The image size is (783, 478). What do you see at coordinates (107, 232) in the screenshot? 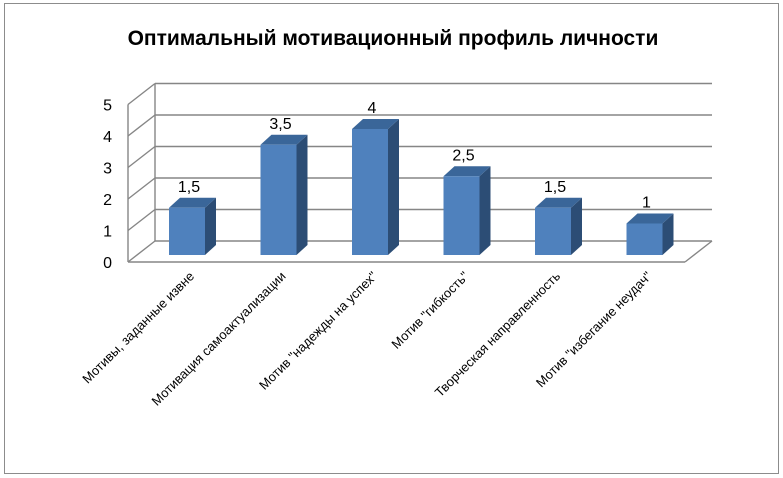
I see `y-tick-label: 1` at bounding box center [107, 232].